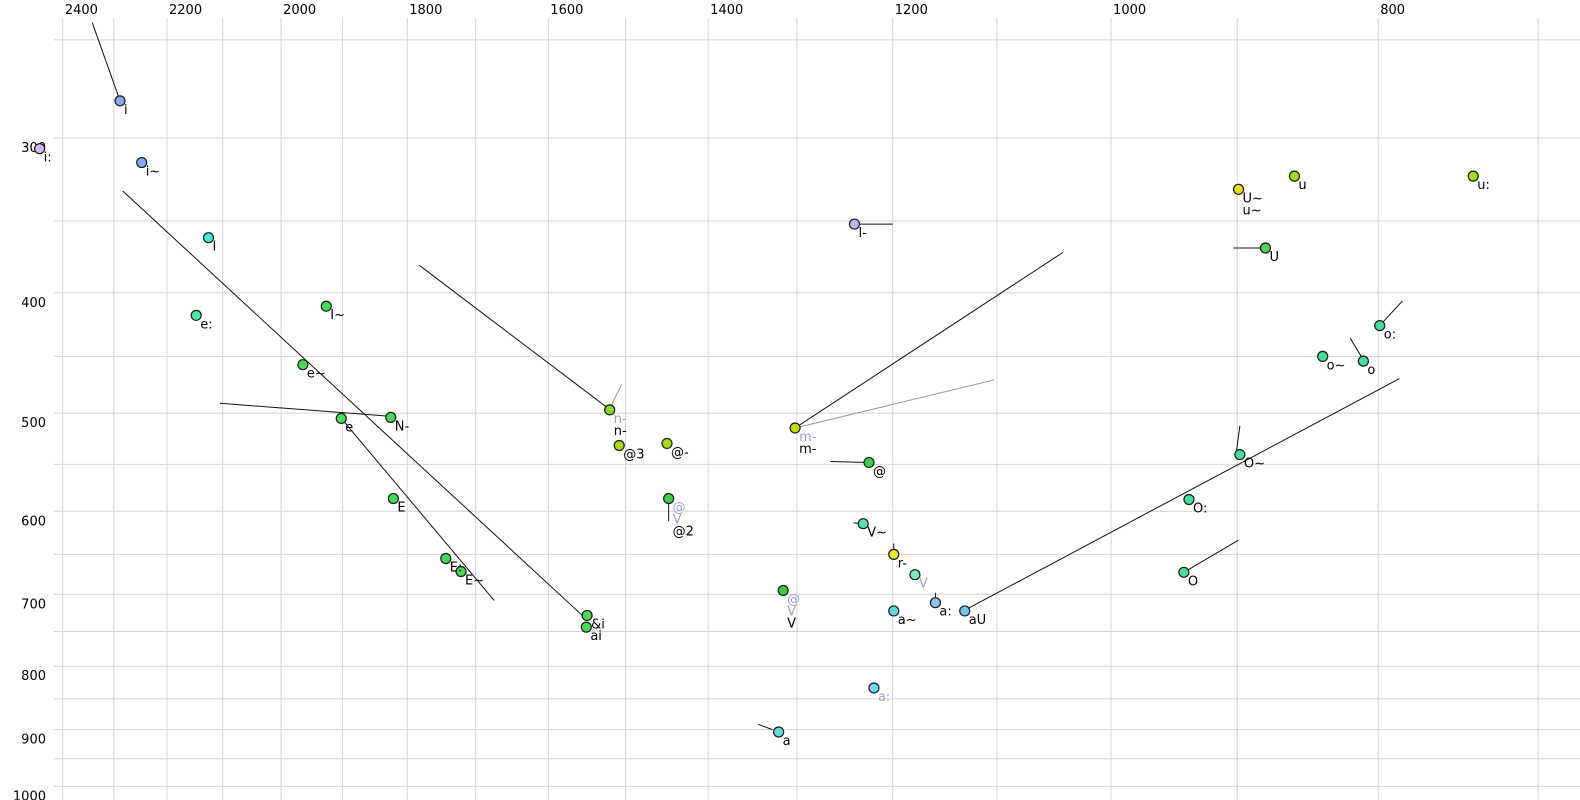  What do you see at coordinates (1189, 499) in the screenshot?
I see `data-point-O:` at bounding box center [1189, 499].